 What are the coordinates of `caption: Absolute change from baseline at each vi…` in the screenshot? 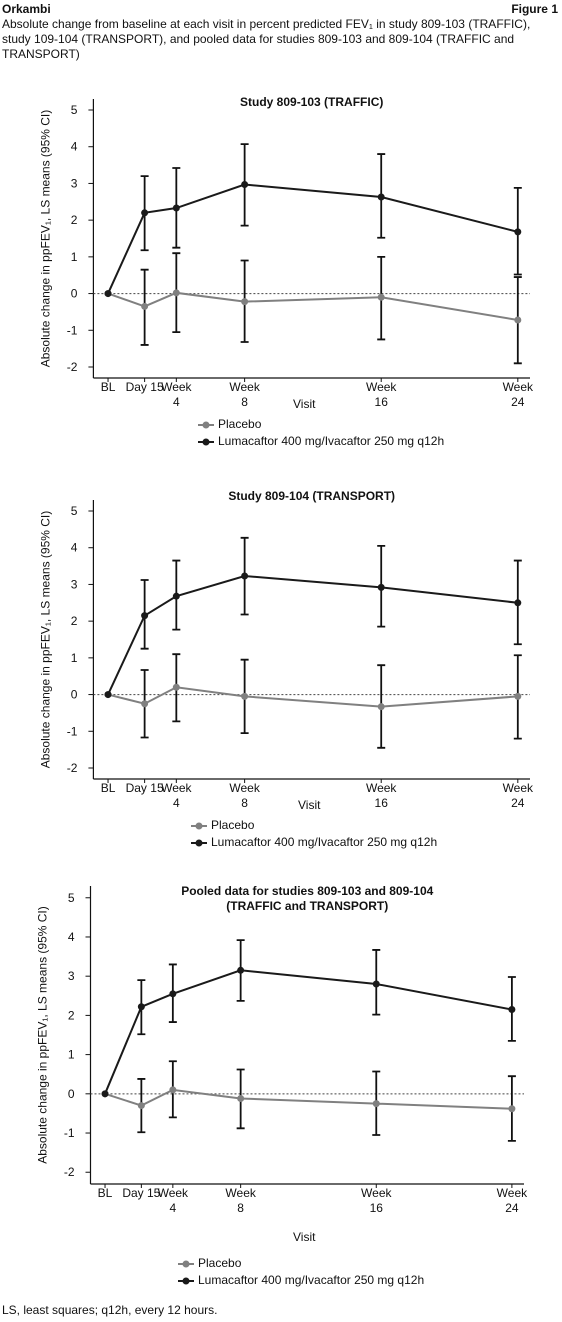 It's located at (266, 39).